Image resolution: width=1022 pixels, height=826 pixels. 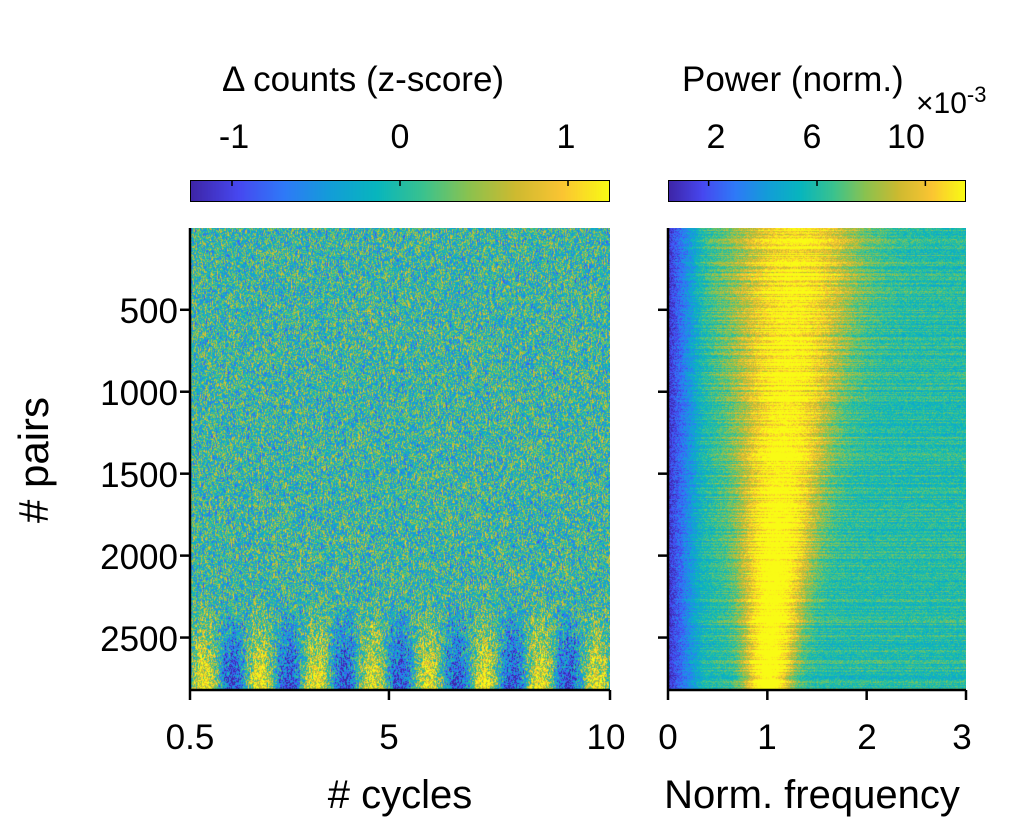 What do you see at coordinates (566, 137) in the screenshot?
I see `left-colorbar-tick-2: 1` at bounding box center [566, 137].